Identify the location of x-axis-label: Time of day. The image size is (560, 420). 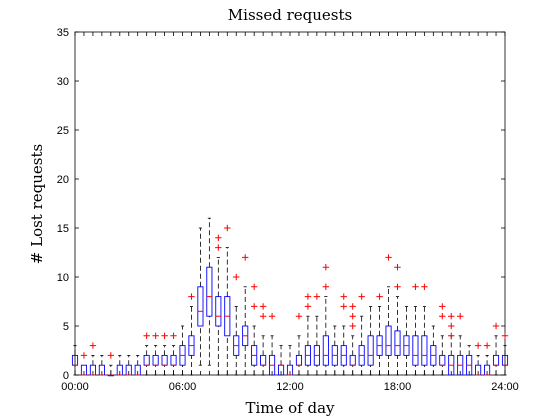
(290, 408).